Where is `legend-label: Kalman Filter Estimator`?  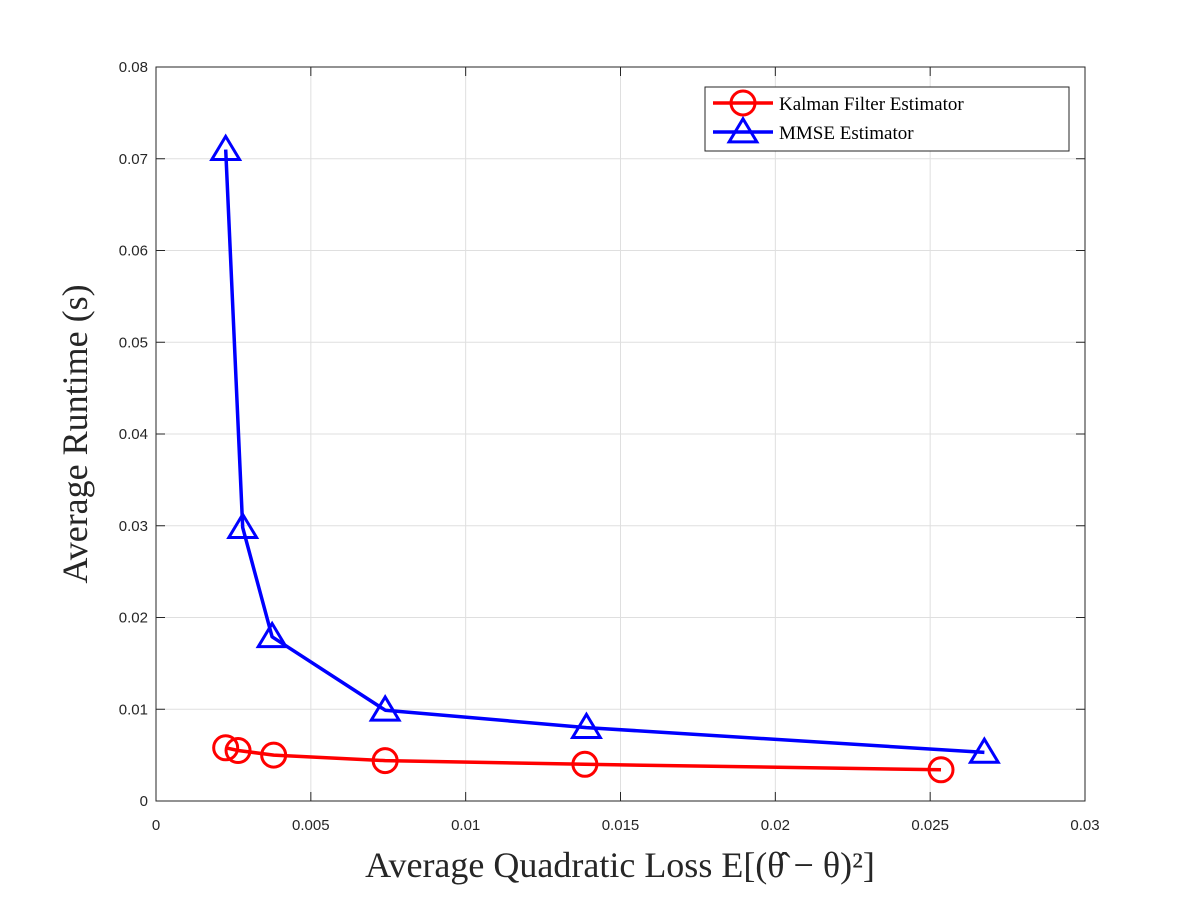
legend-label: Kalman Filter Estimator is located at coordinates (871, 104).